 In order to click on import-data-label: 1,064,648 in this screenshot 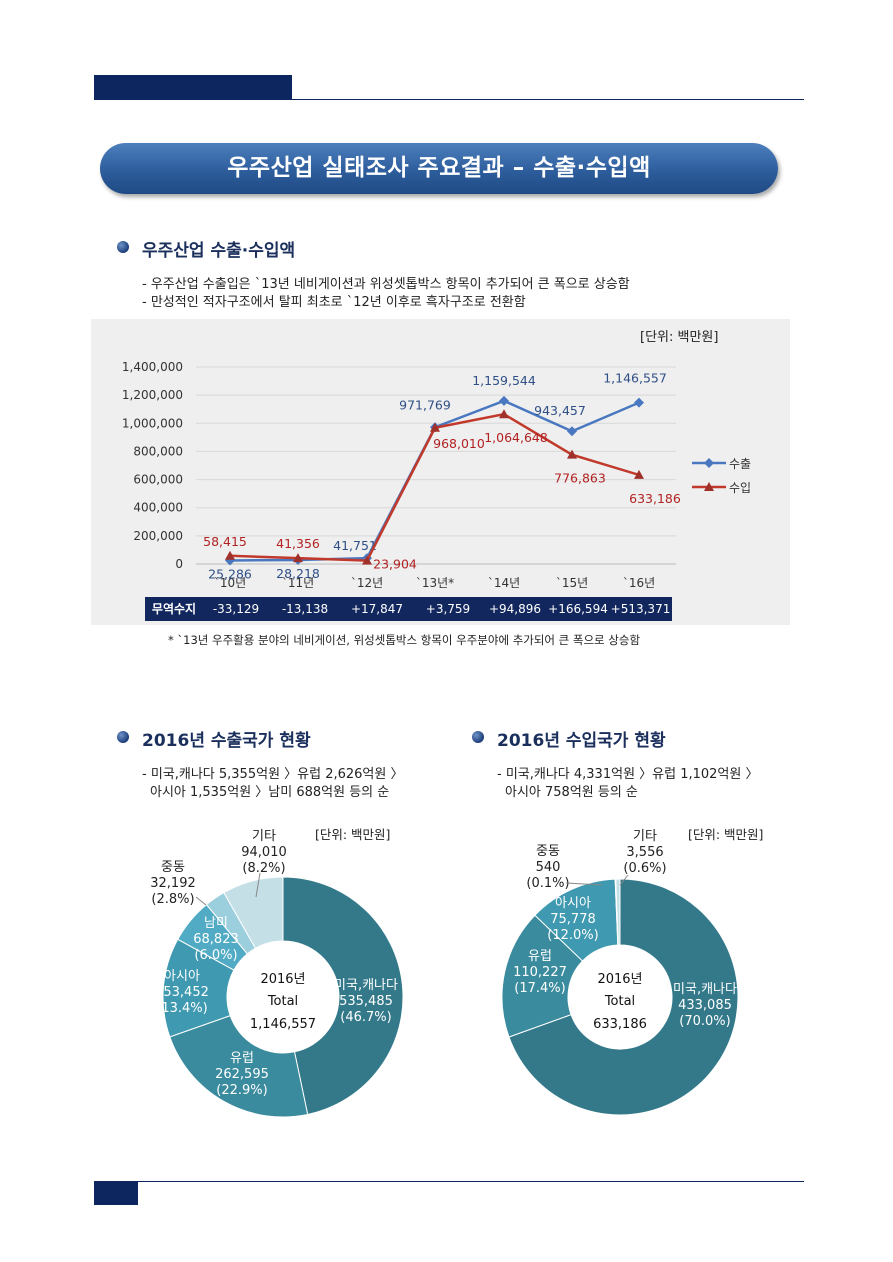, I will do `click(516, 437)`.